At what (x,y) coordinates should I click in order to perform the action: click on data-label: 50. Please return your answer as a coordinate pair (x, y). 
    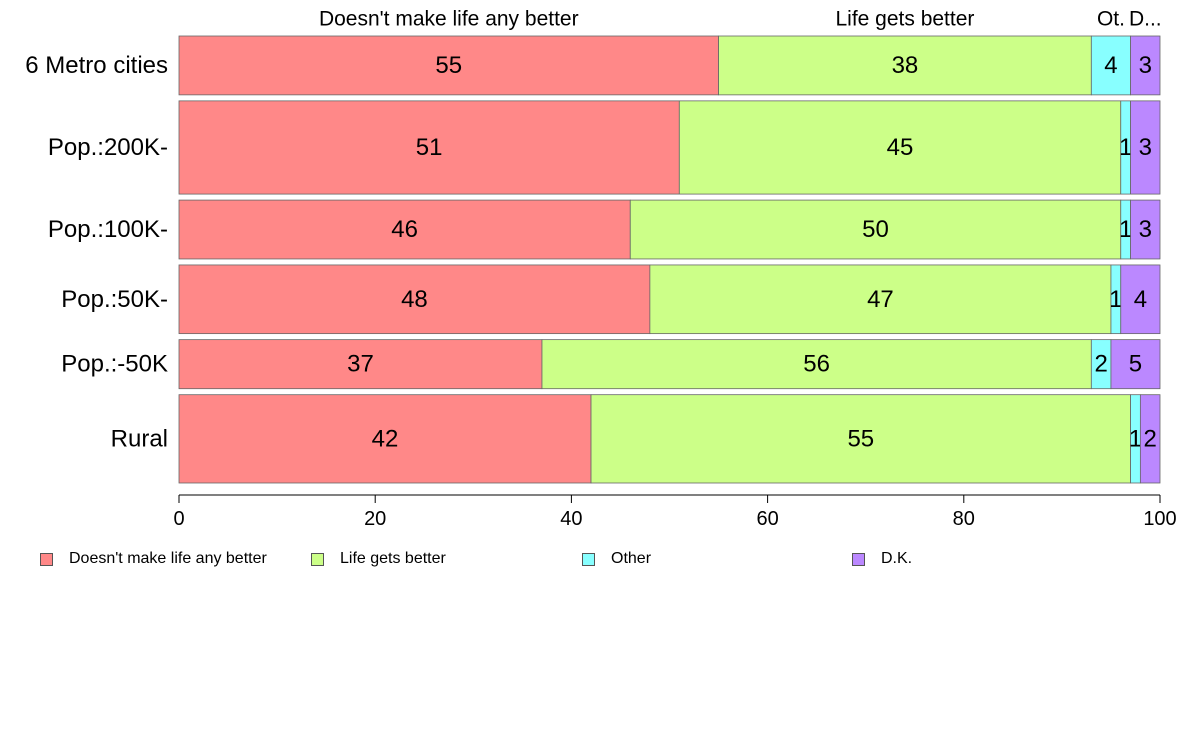
    Looking at the image, I should click on (875, 229).